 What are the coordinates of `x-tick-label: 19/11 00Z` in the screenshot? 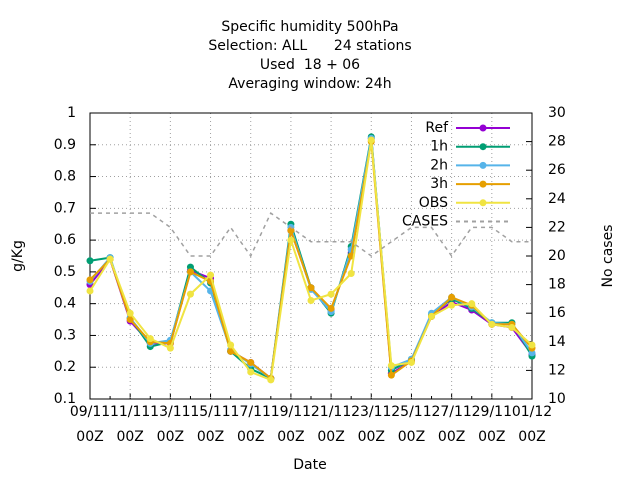 It's located at (291, 424).